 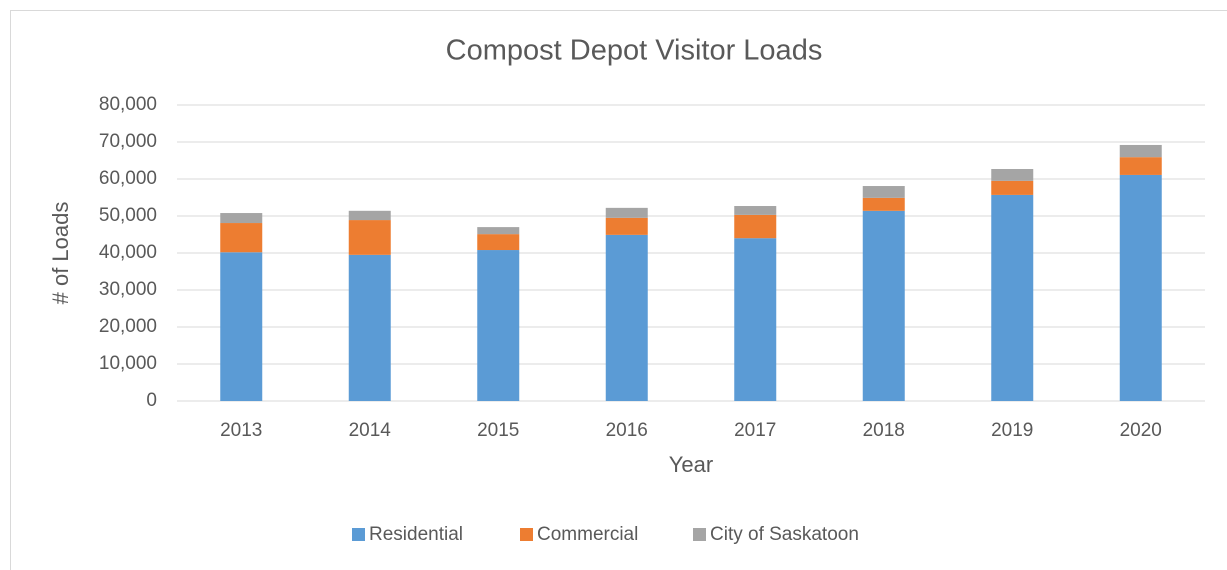 I want to click on x-axis-title: Year, so click(x=691, y=464).